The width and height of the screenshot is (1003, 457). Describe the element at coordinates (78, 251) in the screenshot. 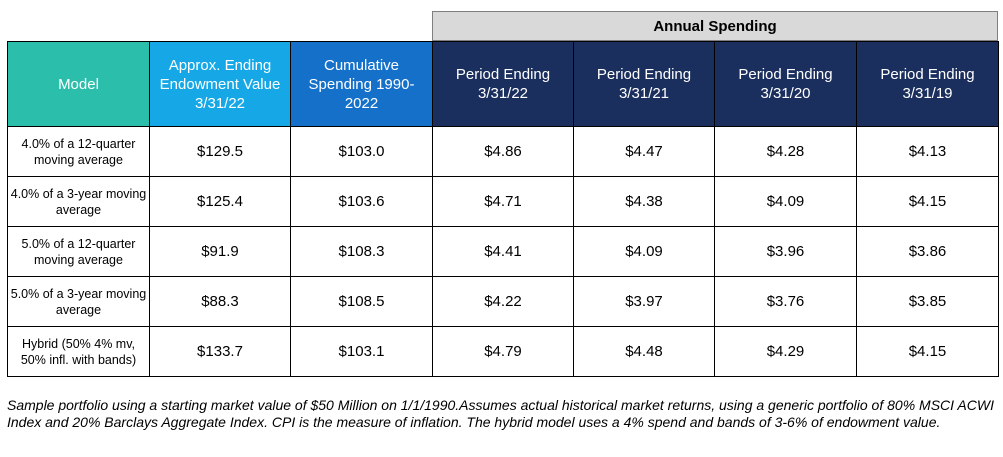

I see `model-cell: 5.0% of a 12-quarter moving average` at that location.